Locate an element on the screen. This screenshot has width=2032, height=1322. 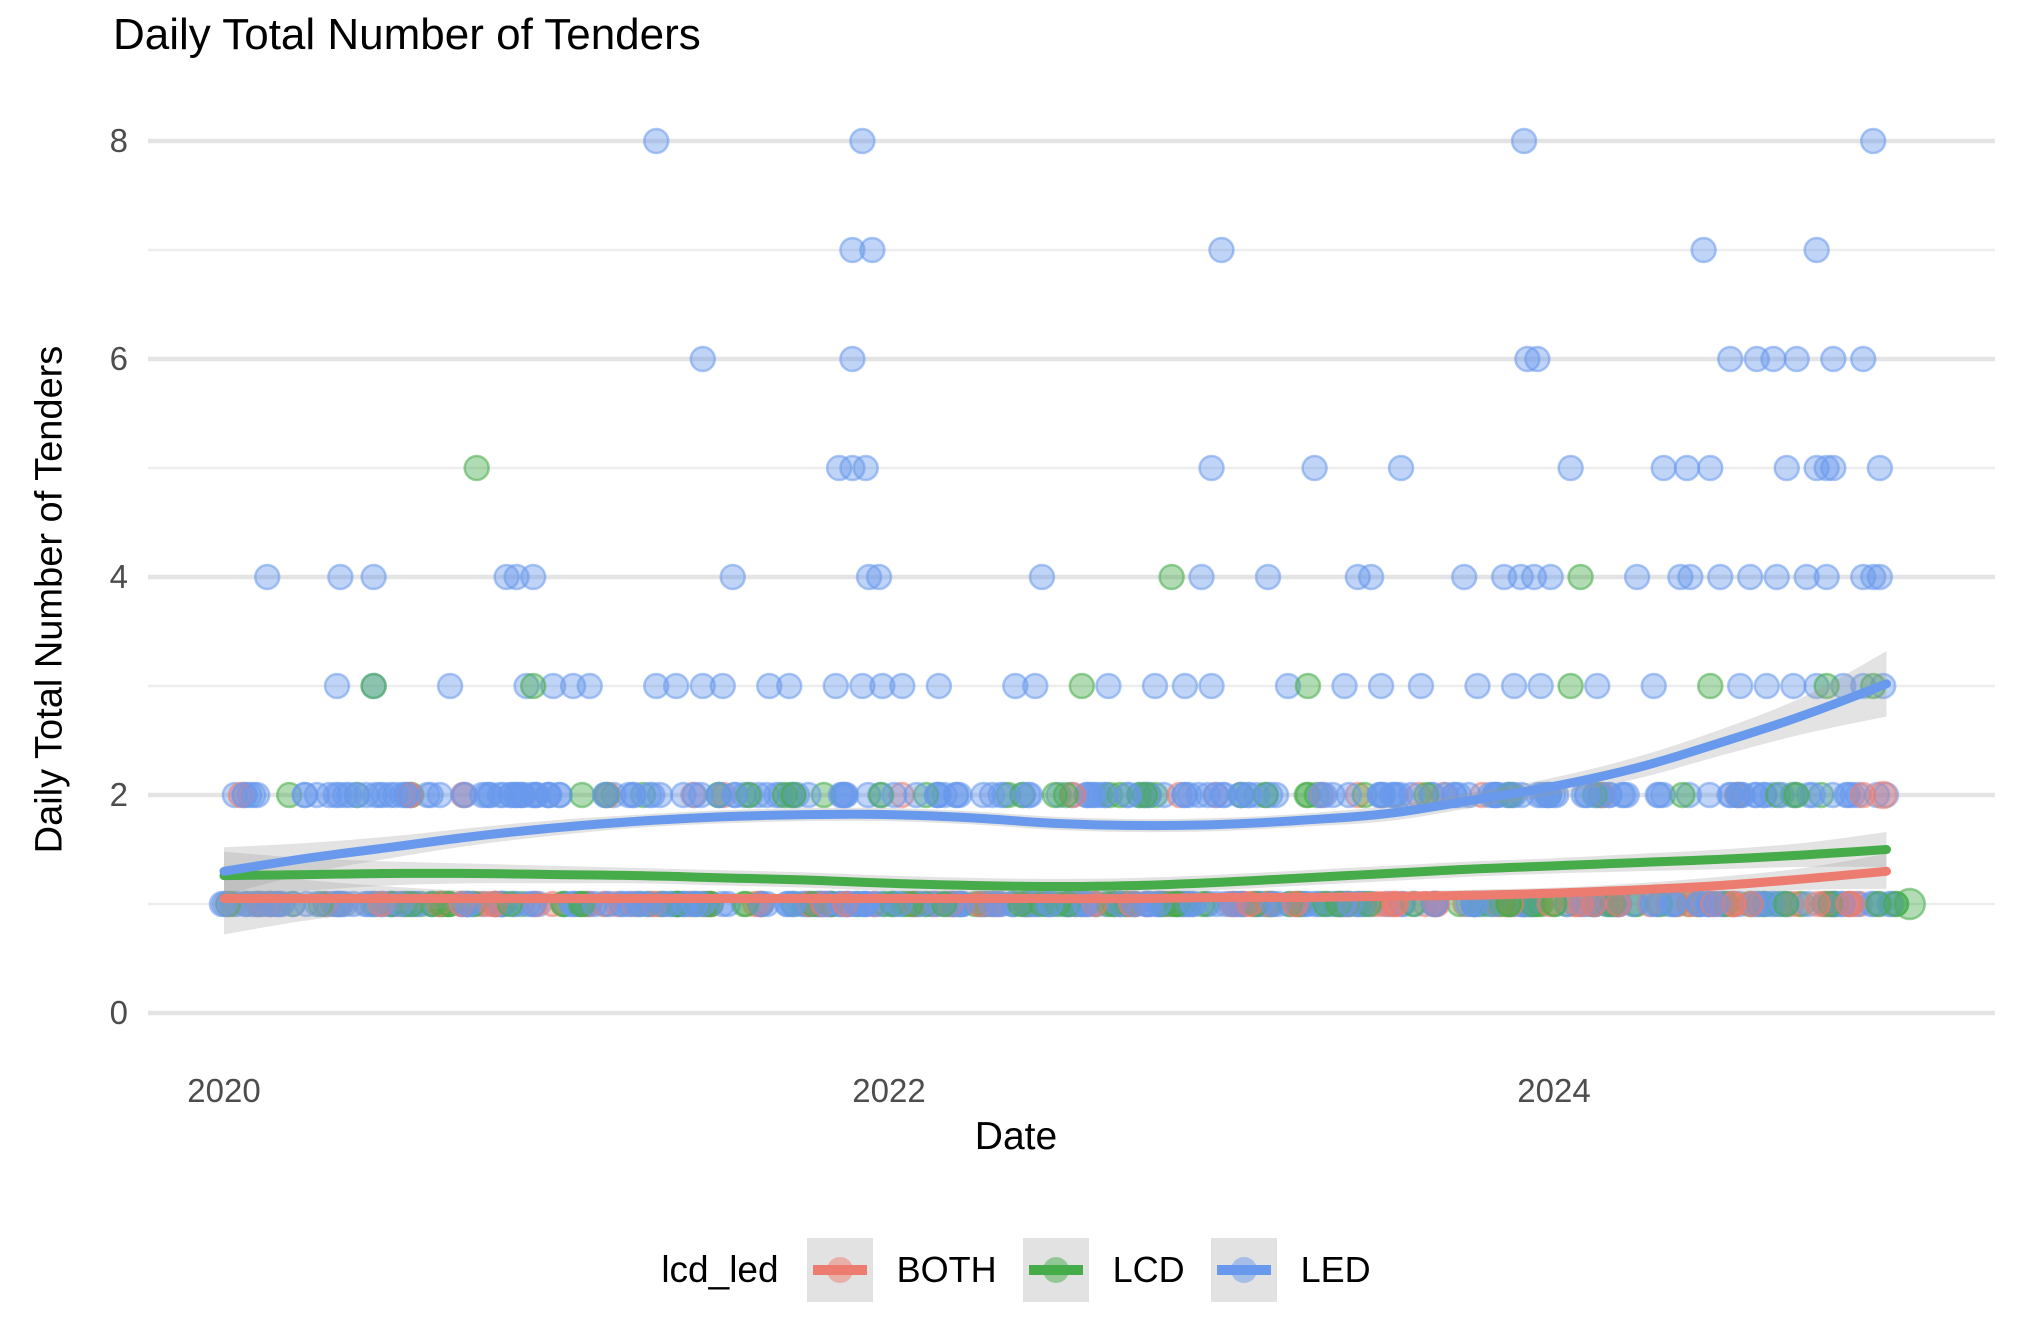
legend-label: LED is located at coordinates (1335, 1269).